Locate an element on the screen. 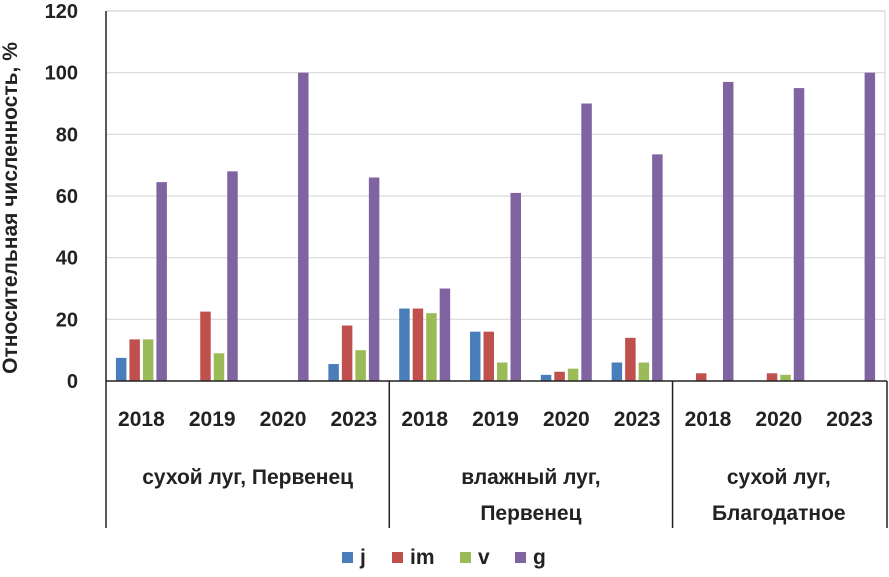  legend-label-im: im is located at coordinates (422, 557).